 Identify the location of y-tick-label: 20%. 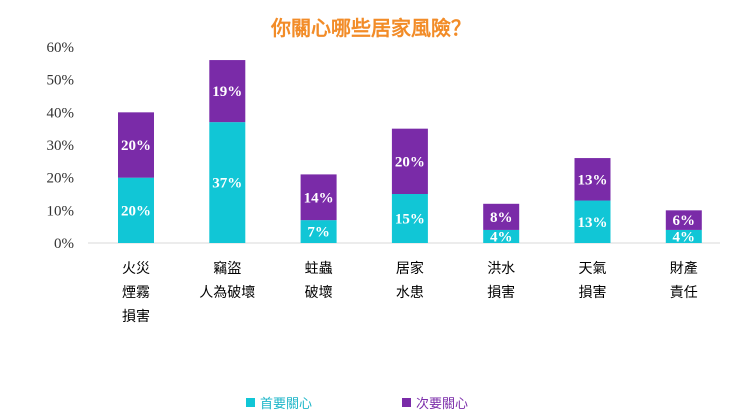
(61, 179).